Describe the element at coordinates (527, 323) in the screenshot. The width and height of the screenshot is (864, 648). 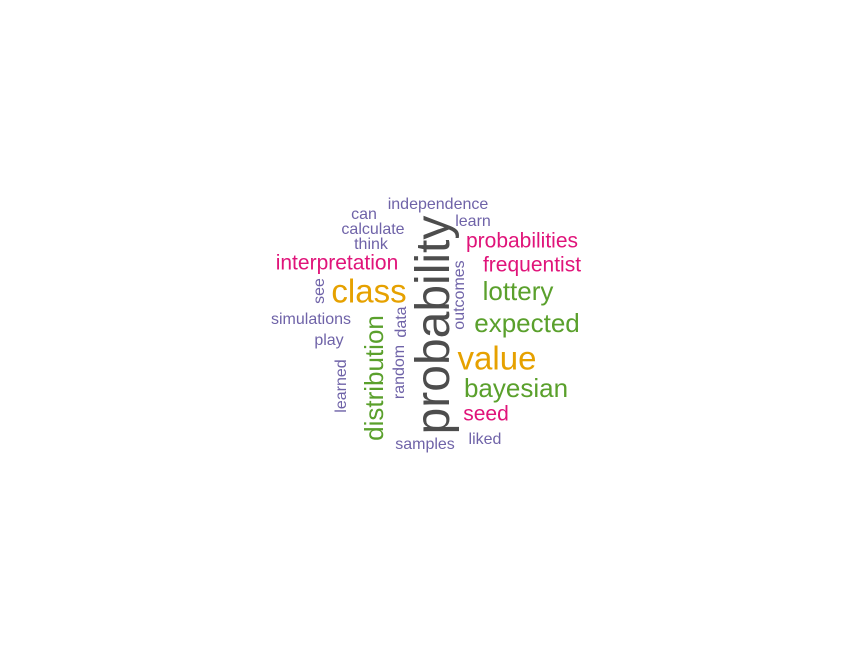
I see `word-expected: expected` at that location.